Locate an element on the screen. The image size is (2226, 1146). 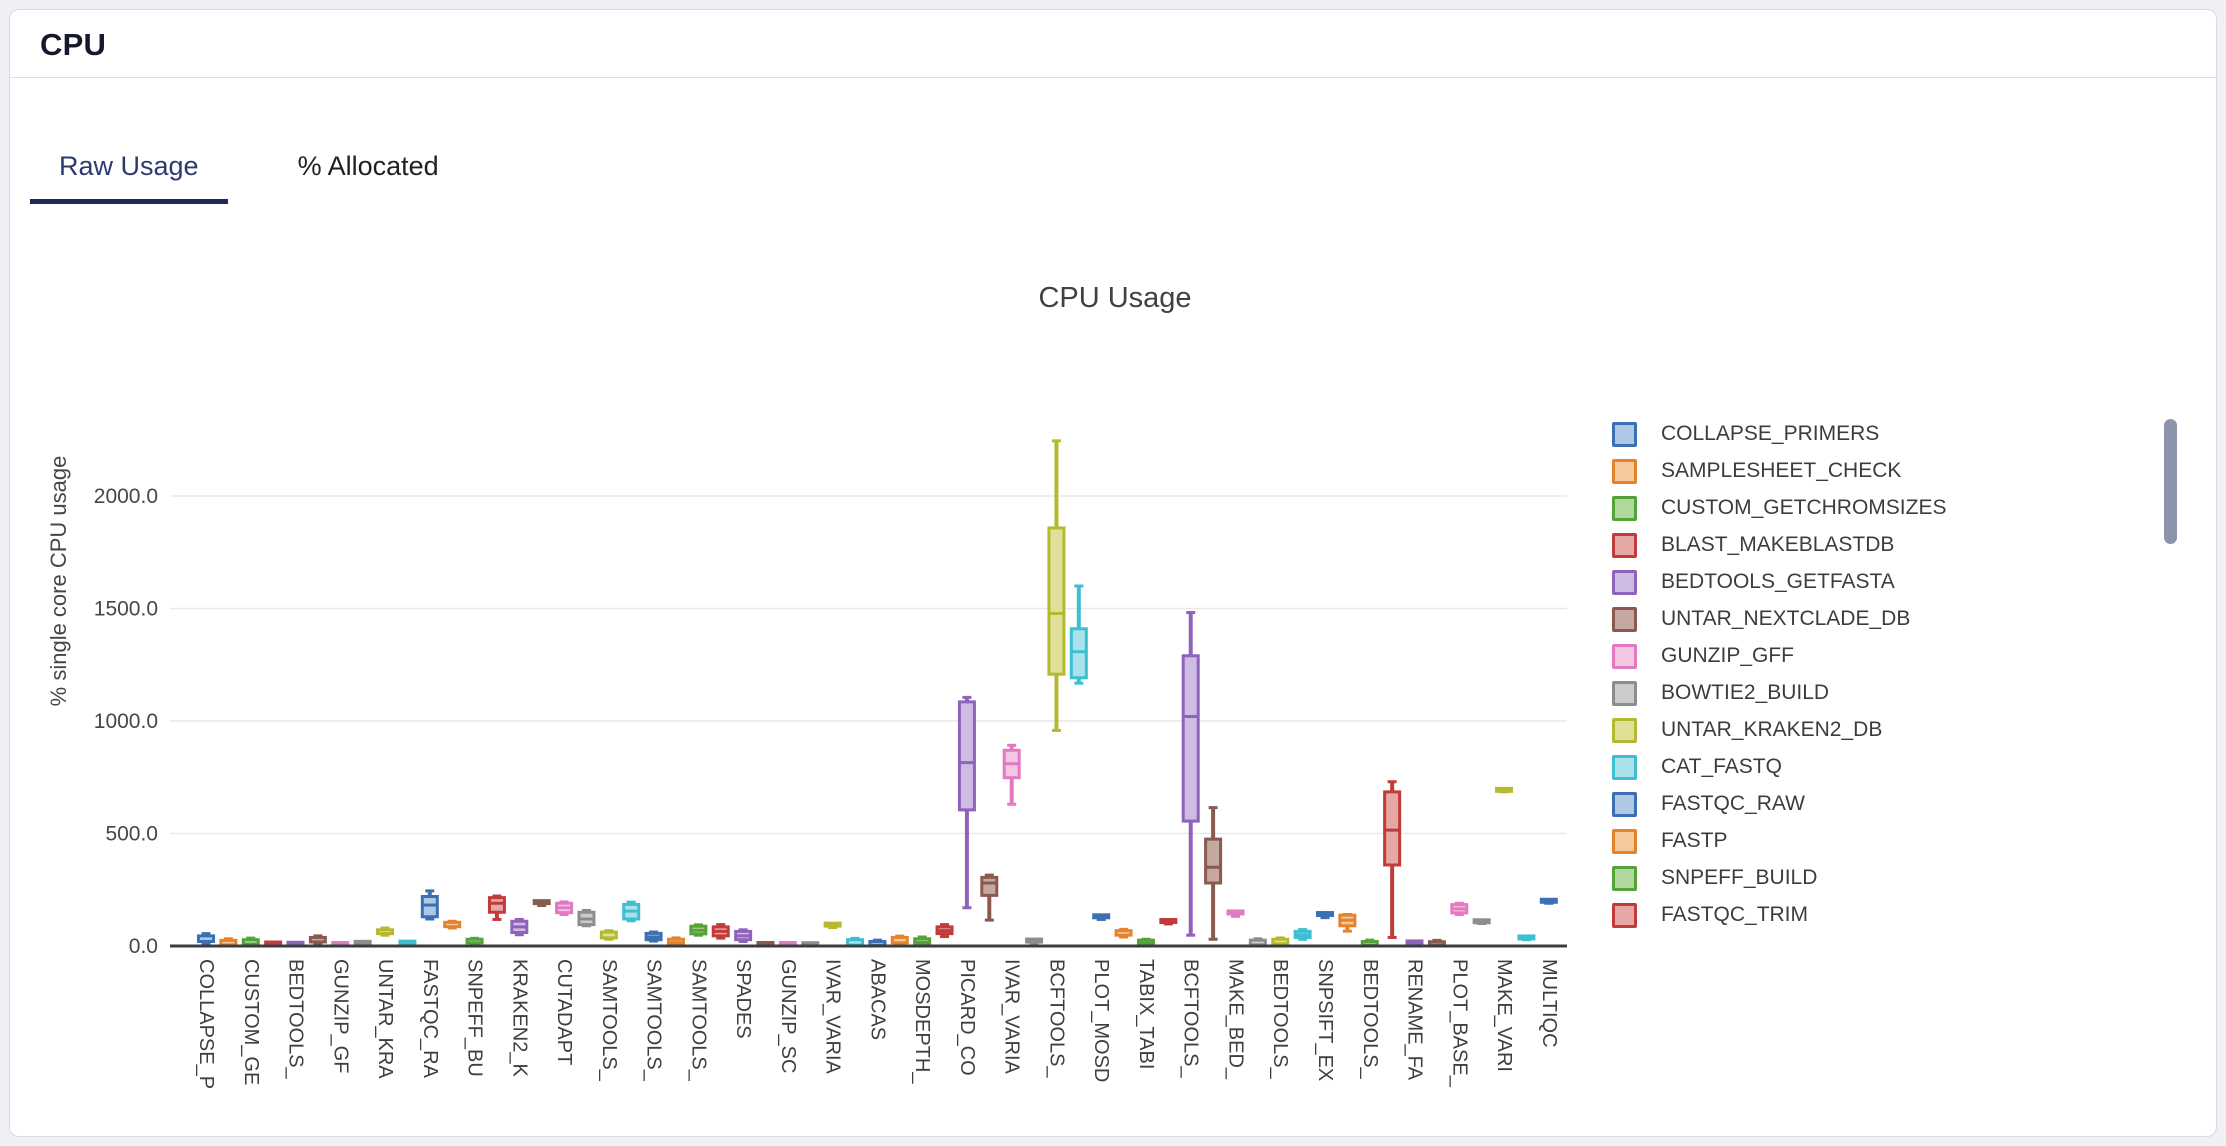
x-tick-label: PLOT_MOSD is located at coordinates (1101, 1020).